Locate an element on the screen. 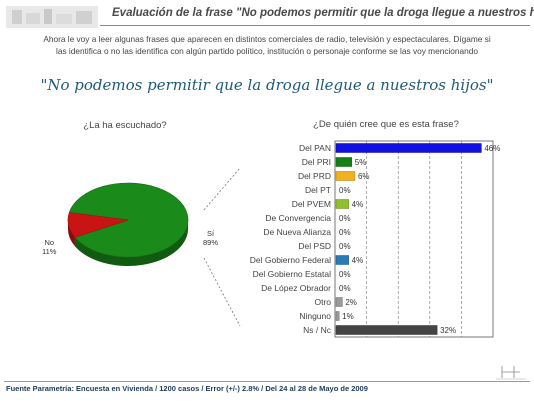 This screenshot has width=534, height=401. bar-category-label: De Nueva Alianza is located at coordinates (297, 232).